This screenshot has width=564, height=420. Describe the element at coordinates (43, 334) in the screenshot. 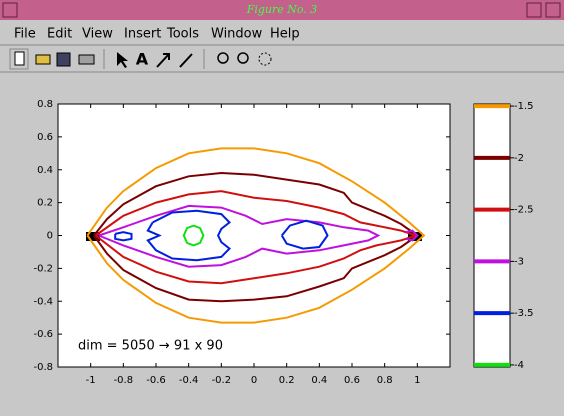

I see `y-tick-label: -0.6` at that location.